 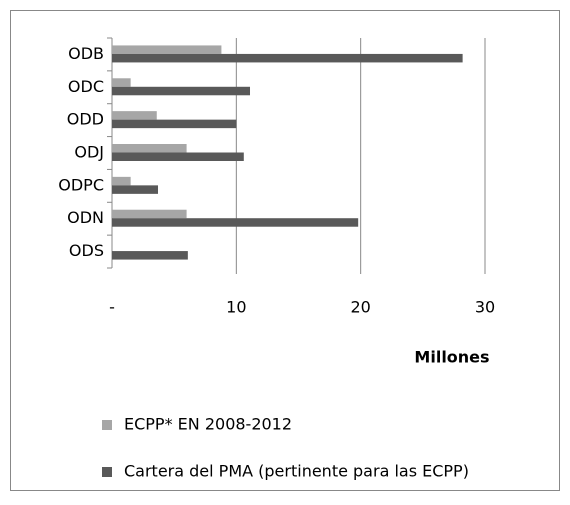 I want to click on x-tick-label: 20, so click(x=360, y=307).